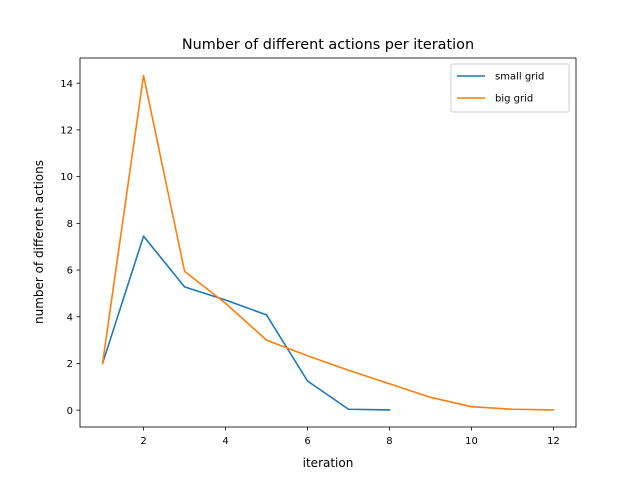 The image size is (640, 484). What do you see at coordinates (70, 317) in the screenshot?
I see `y-tick-label: 4` at bounding box center [70, 317].